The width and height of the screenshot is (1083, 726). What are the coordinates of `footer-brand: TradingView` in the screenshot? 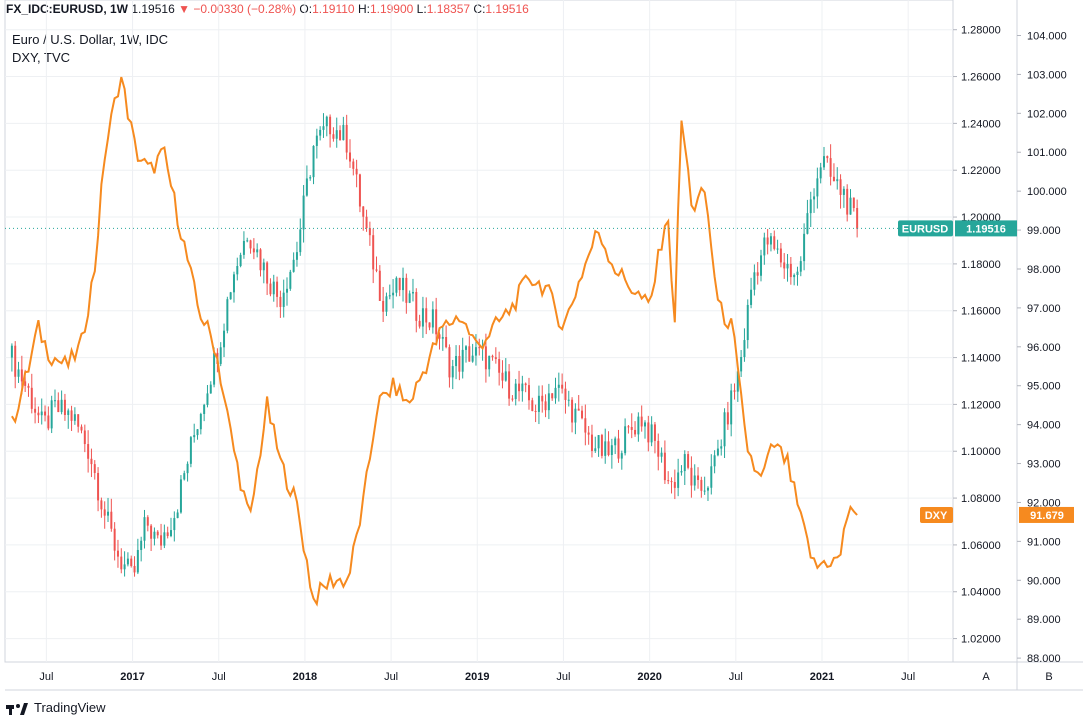 It's located at (56, 707).